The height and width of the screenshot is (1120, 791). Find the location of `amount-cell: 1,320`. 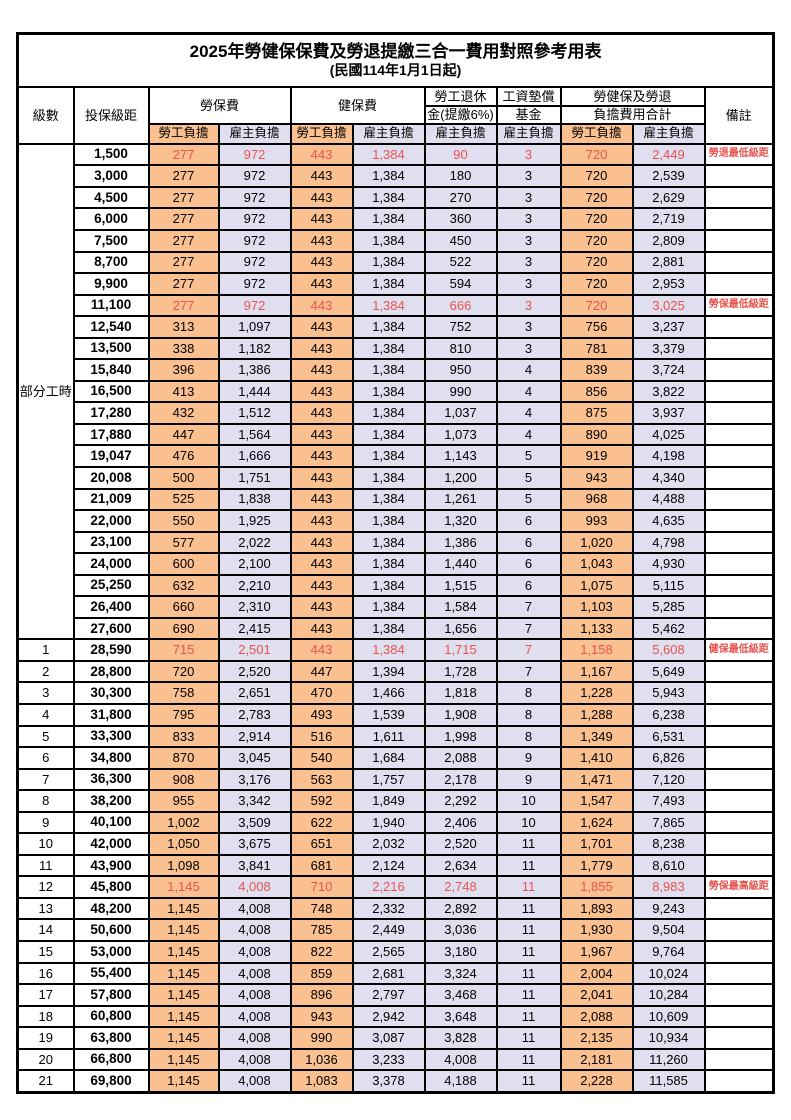

amount-cell: 1,320 is located at coordinates (460, 521).